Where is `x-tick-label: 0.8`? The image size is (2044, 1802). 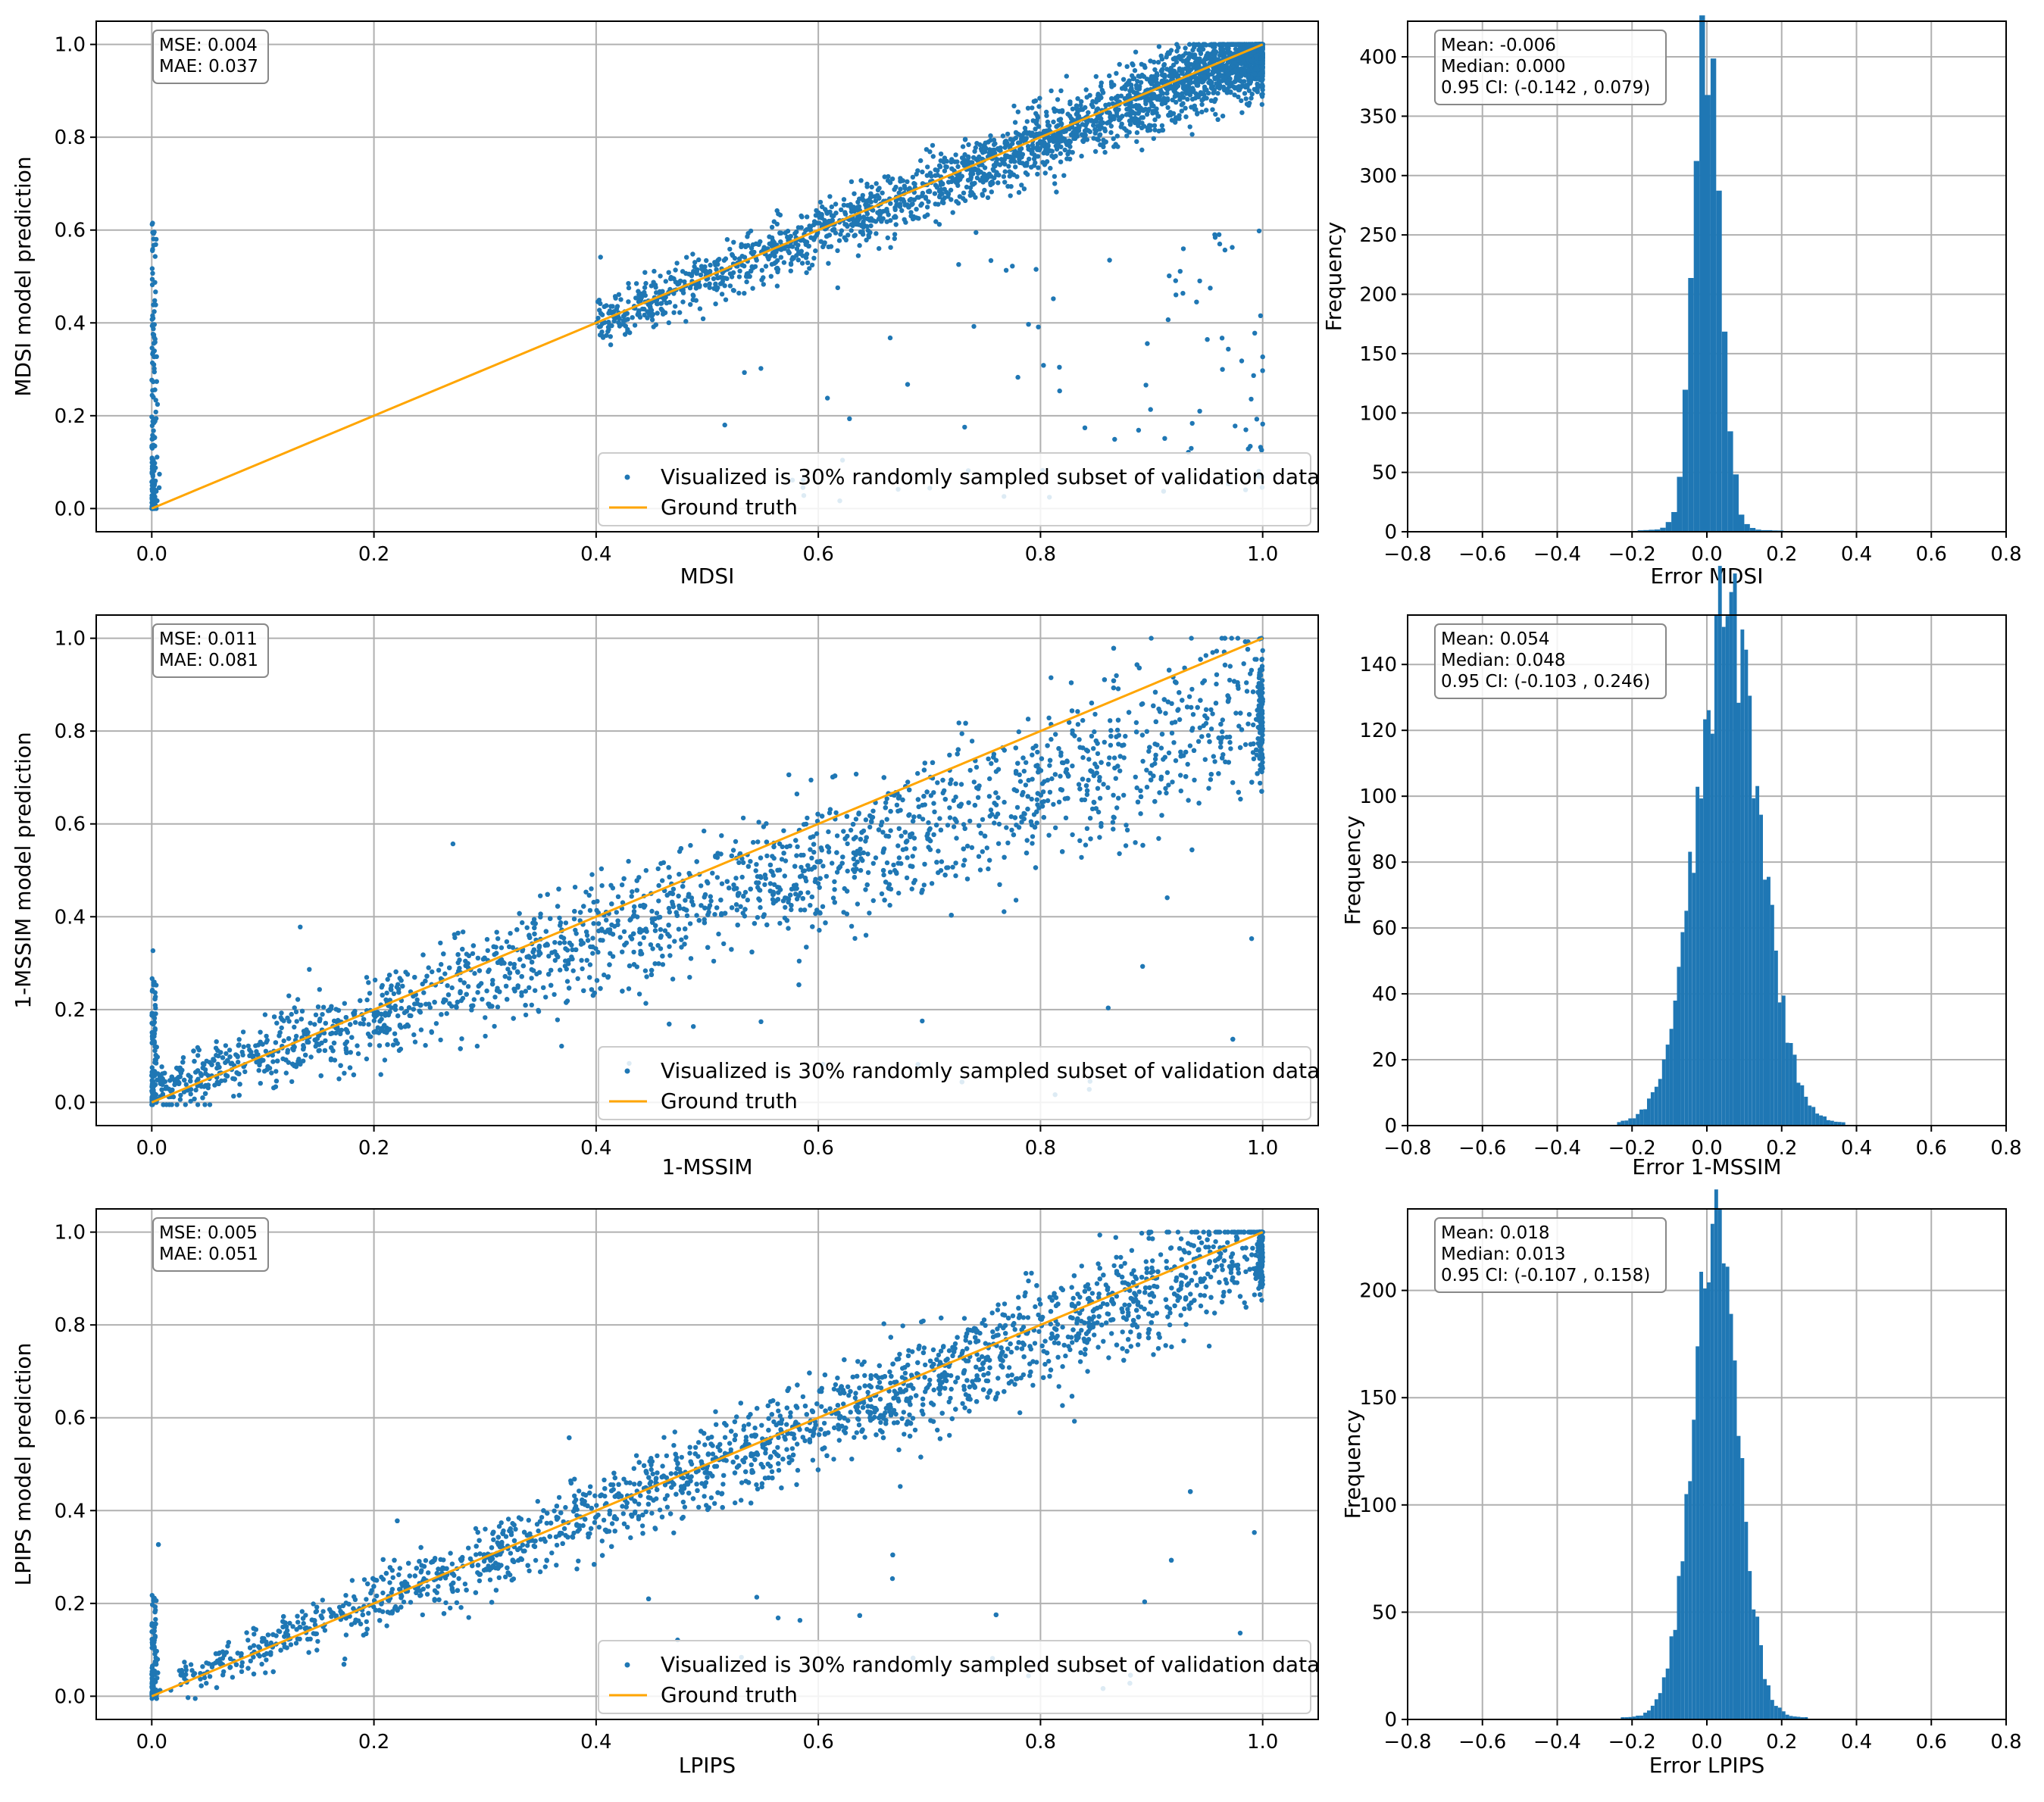
x-tick-label: 0.8 is located at coordinates (2005, 554).